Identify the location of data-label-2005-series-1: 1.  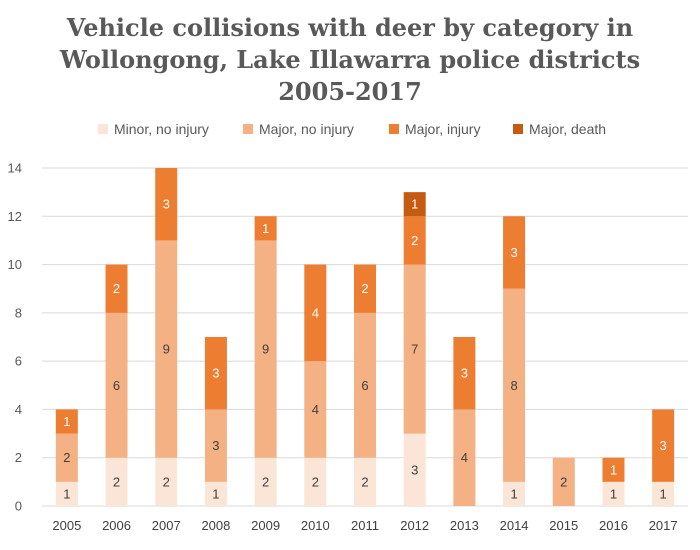
(66, 493).